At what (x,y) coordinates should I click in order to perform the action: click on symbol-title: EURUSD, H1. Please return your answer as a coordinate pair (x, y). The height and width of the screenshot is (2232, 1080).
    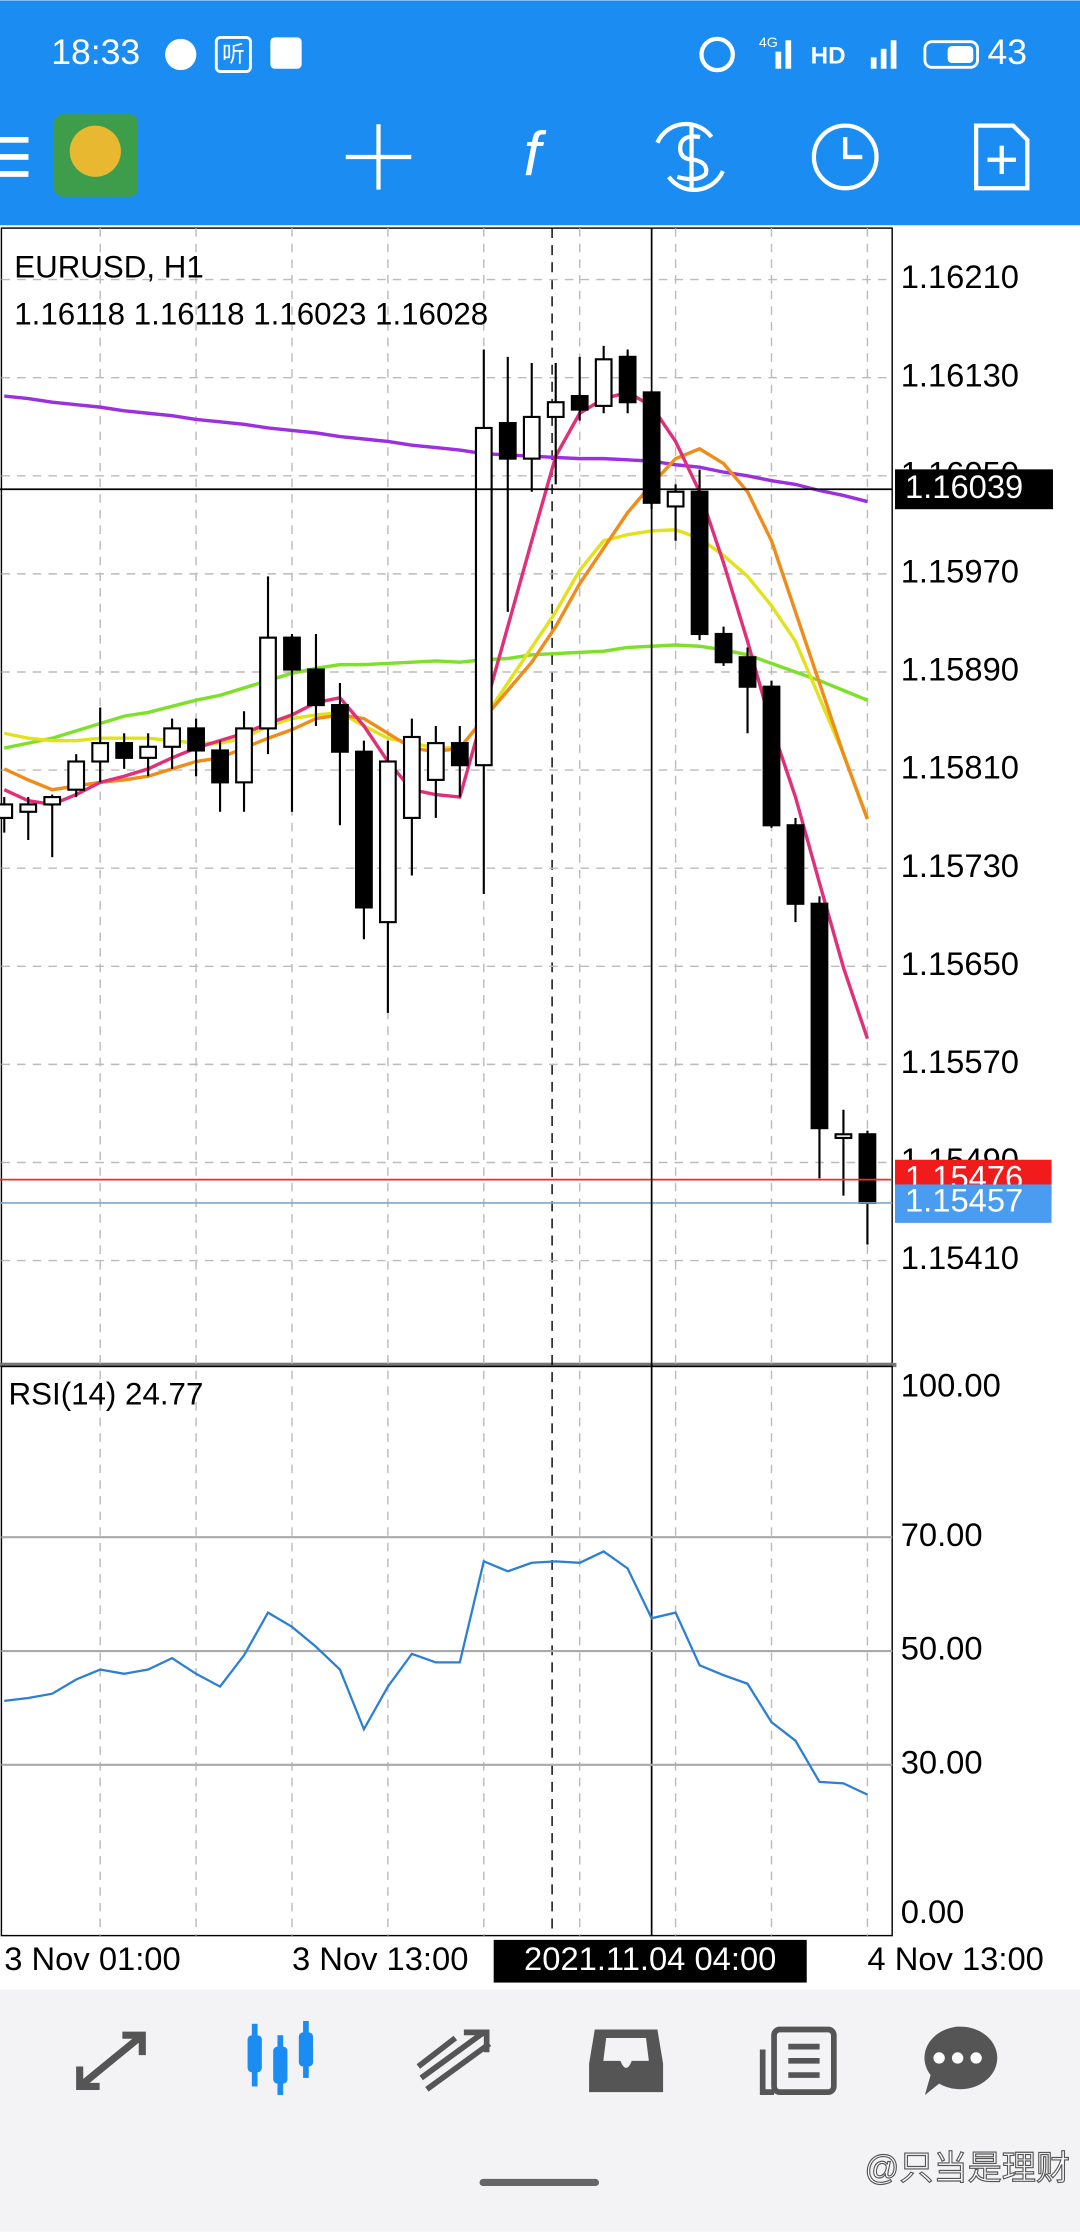
    Looking at the image, I should click on (109, 267).